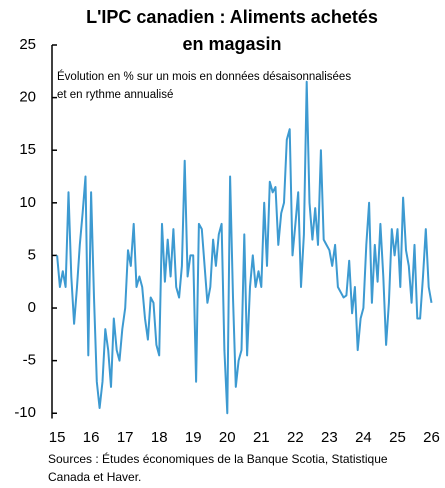 This screenshot has height=488, width=445. What do you see at coordinates (57, 437) in the screenshot?
I see `x-tick-label: 15` at bounding box center [57, 437].